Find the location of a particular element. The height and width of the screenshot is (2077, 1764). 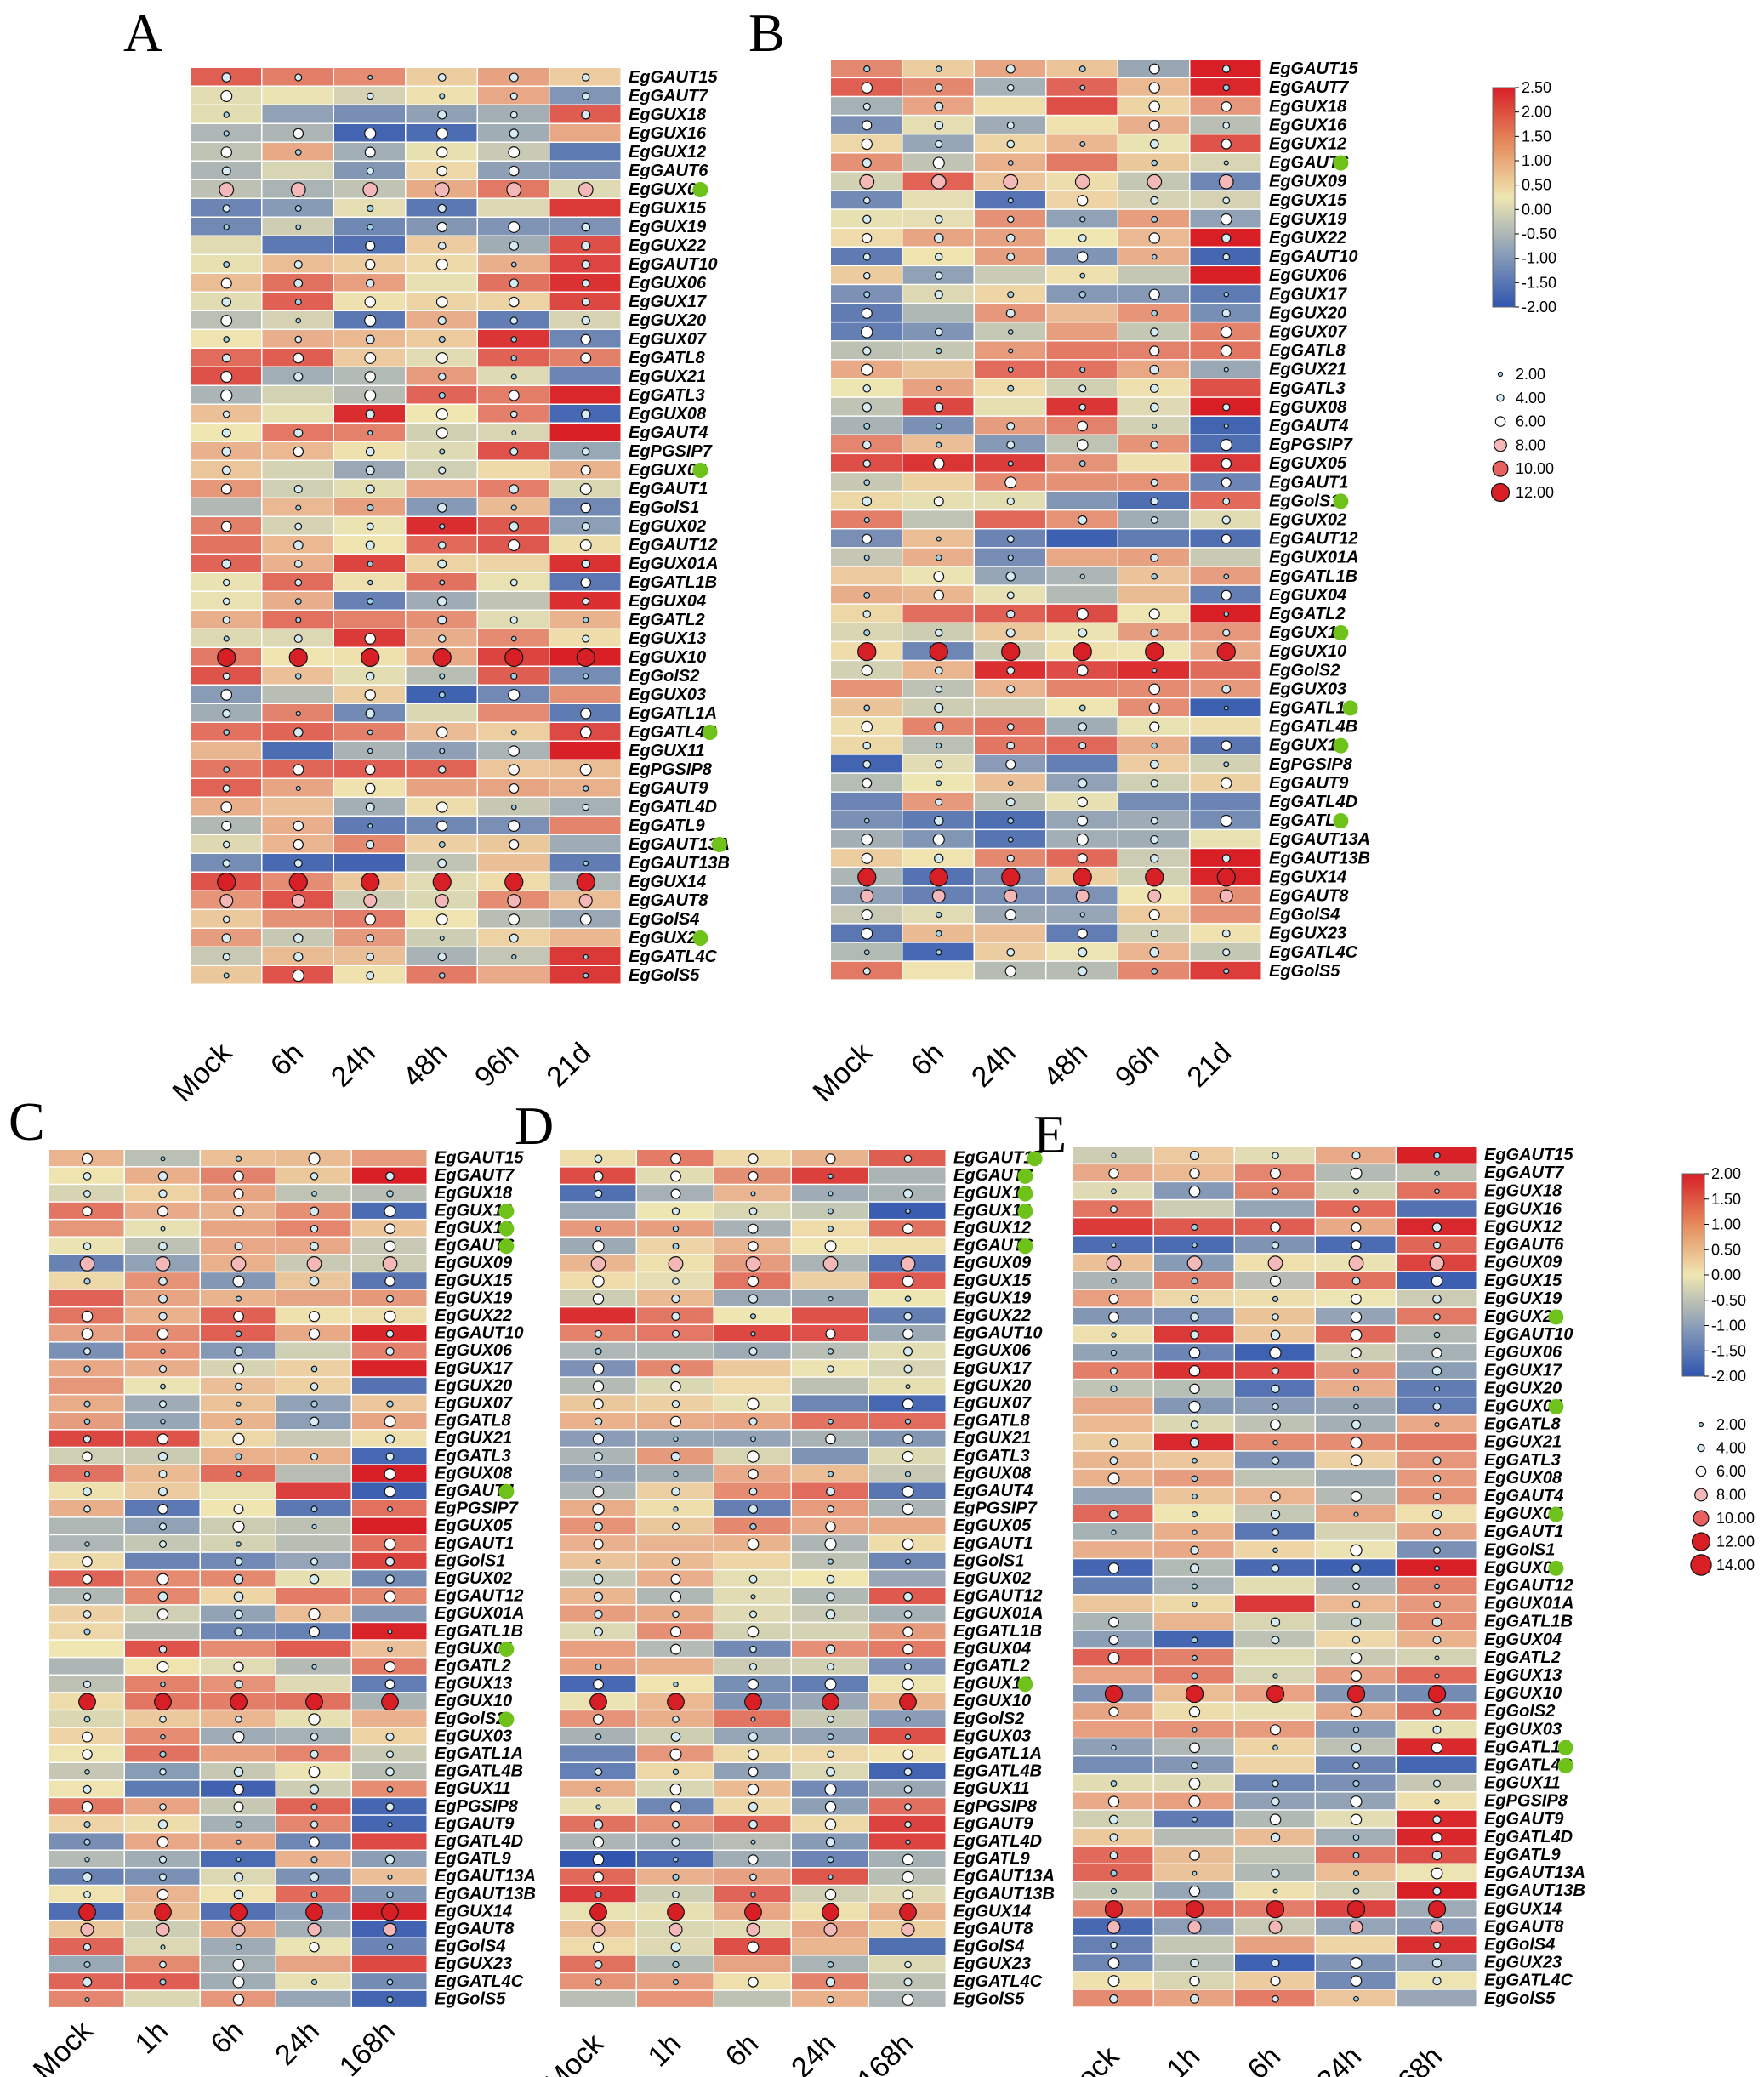

column-label: 24h is located at coordinates (813, 2053).